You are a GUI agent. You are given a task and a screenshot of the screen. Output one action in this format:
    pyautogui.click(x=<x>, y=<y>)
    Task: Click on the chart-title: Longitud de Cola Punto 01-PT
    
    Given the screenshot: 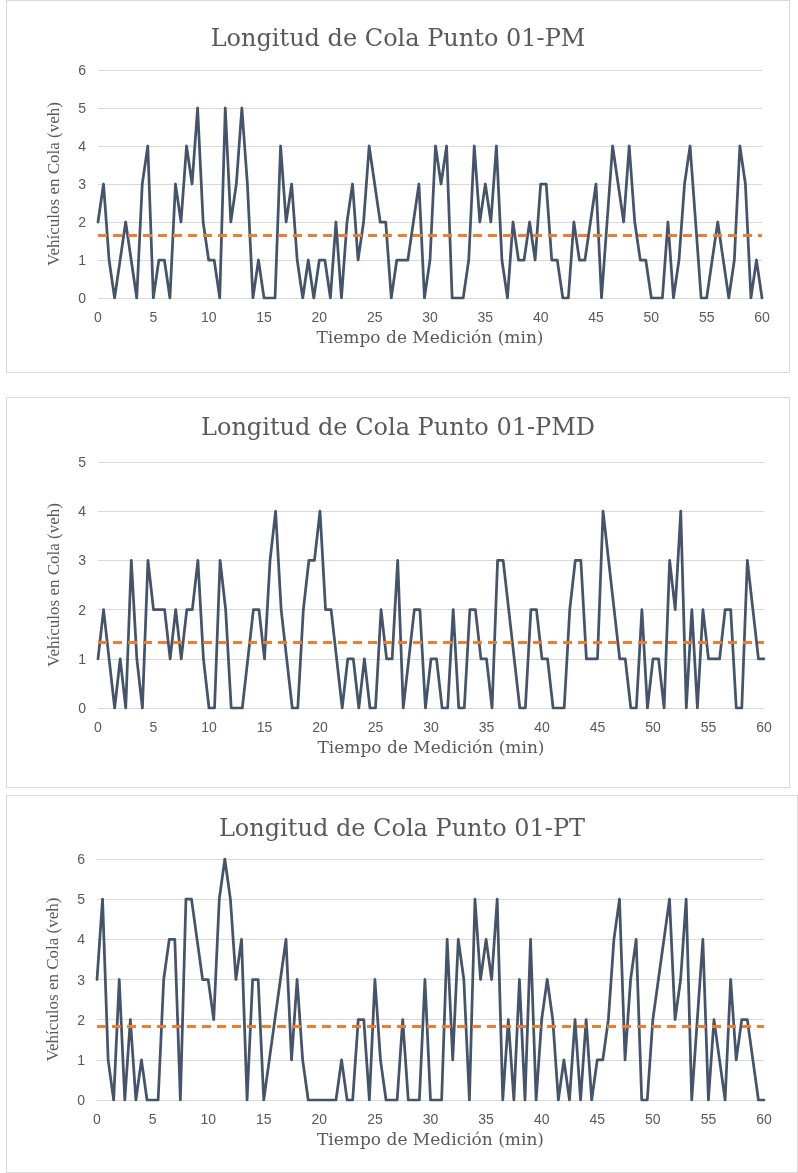 What is the action you would take?
    pyautogui.click(x=402, y=828)
    